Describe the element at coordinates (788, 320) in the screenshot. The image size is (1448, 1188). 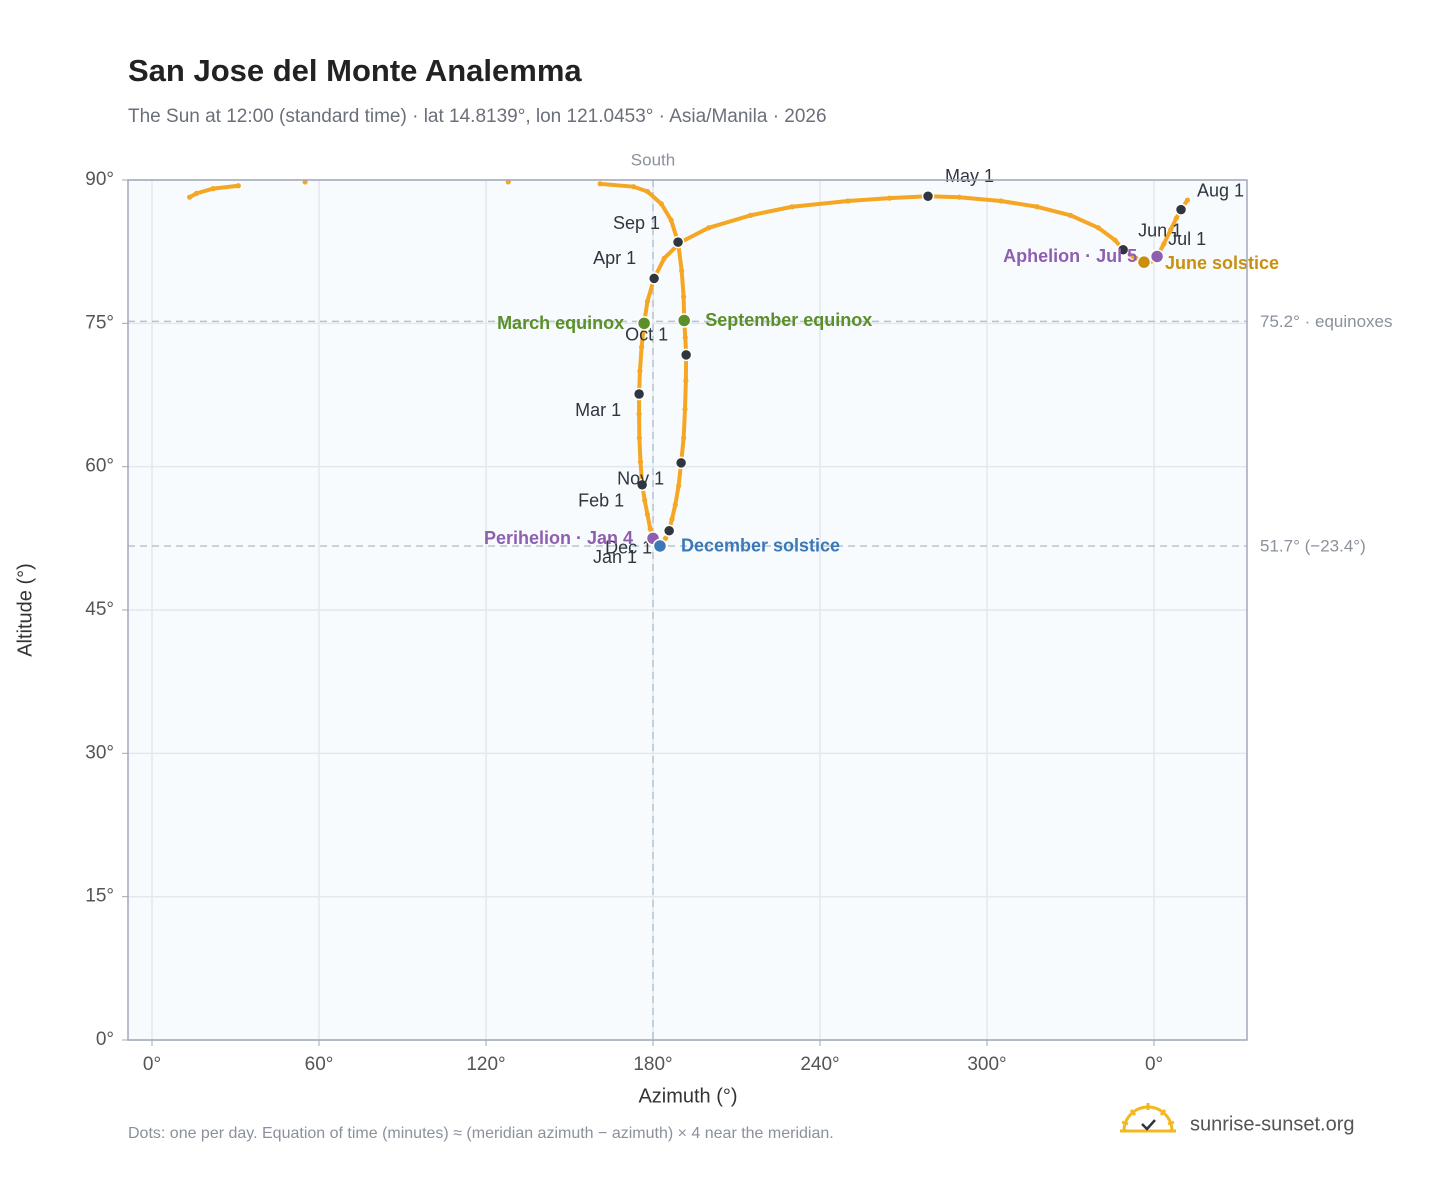
I see `event-label: September equinox` at that location.